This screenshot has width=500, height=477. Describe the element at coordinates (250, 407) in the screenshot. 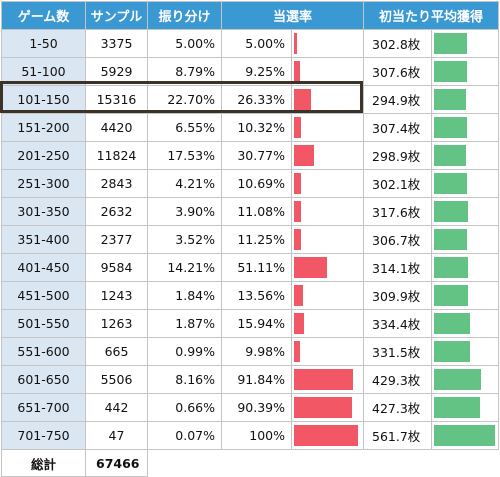

I see `table-row: 651-700 442 0.66% 90.39% 427.3枚` at that location.